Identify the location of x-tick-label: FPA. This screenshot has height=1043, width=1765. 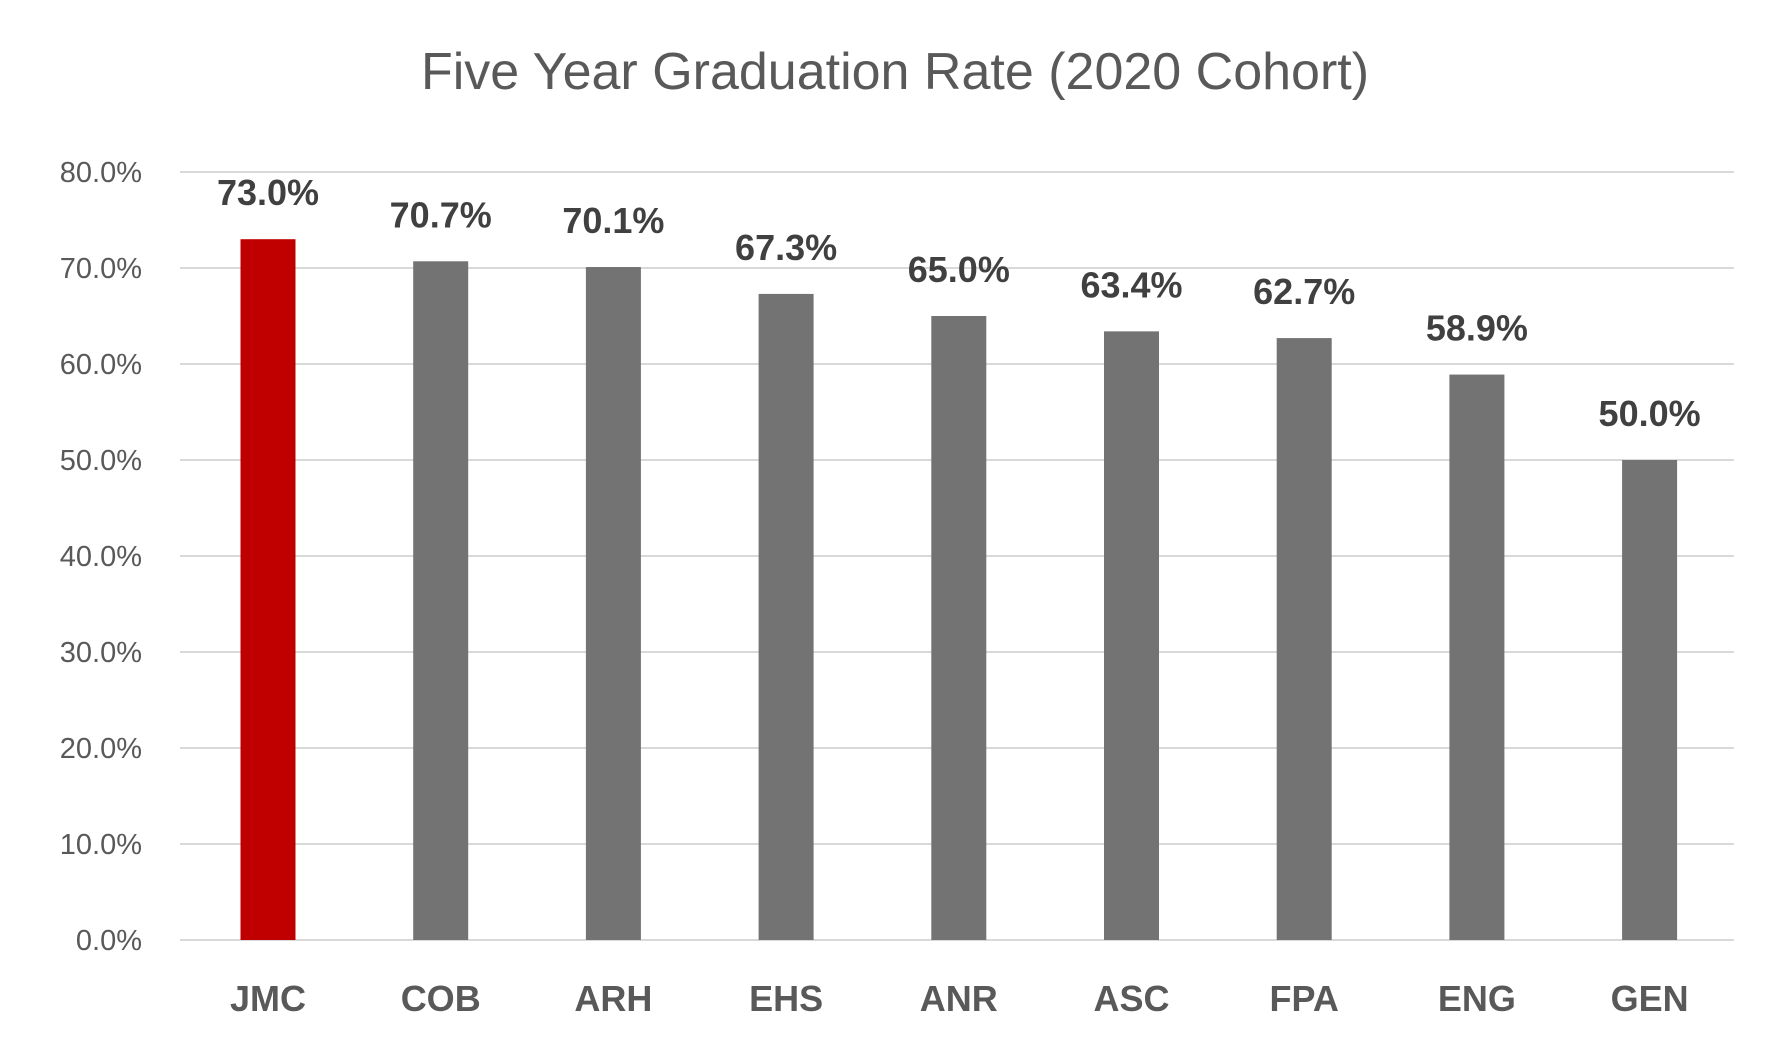
(1304, 998).